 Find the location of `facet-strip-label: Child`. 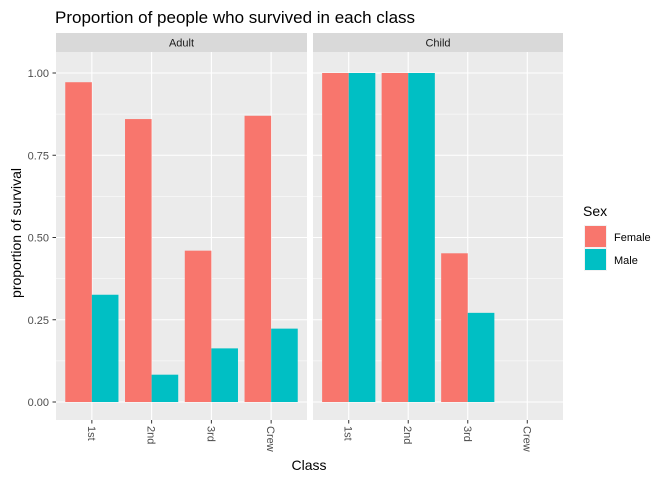

facet-strip-label: Child is located at coordinates (437, 44).